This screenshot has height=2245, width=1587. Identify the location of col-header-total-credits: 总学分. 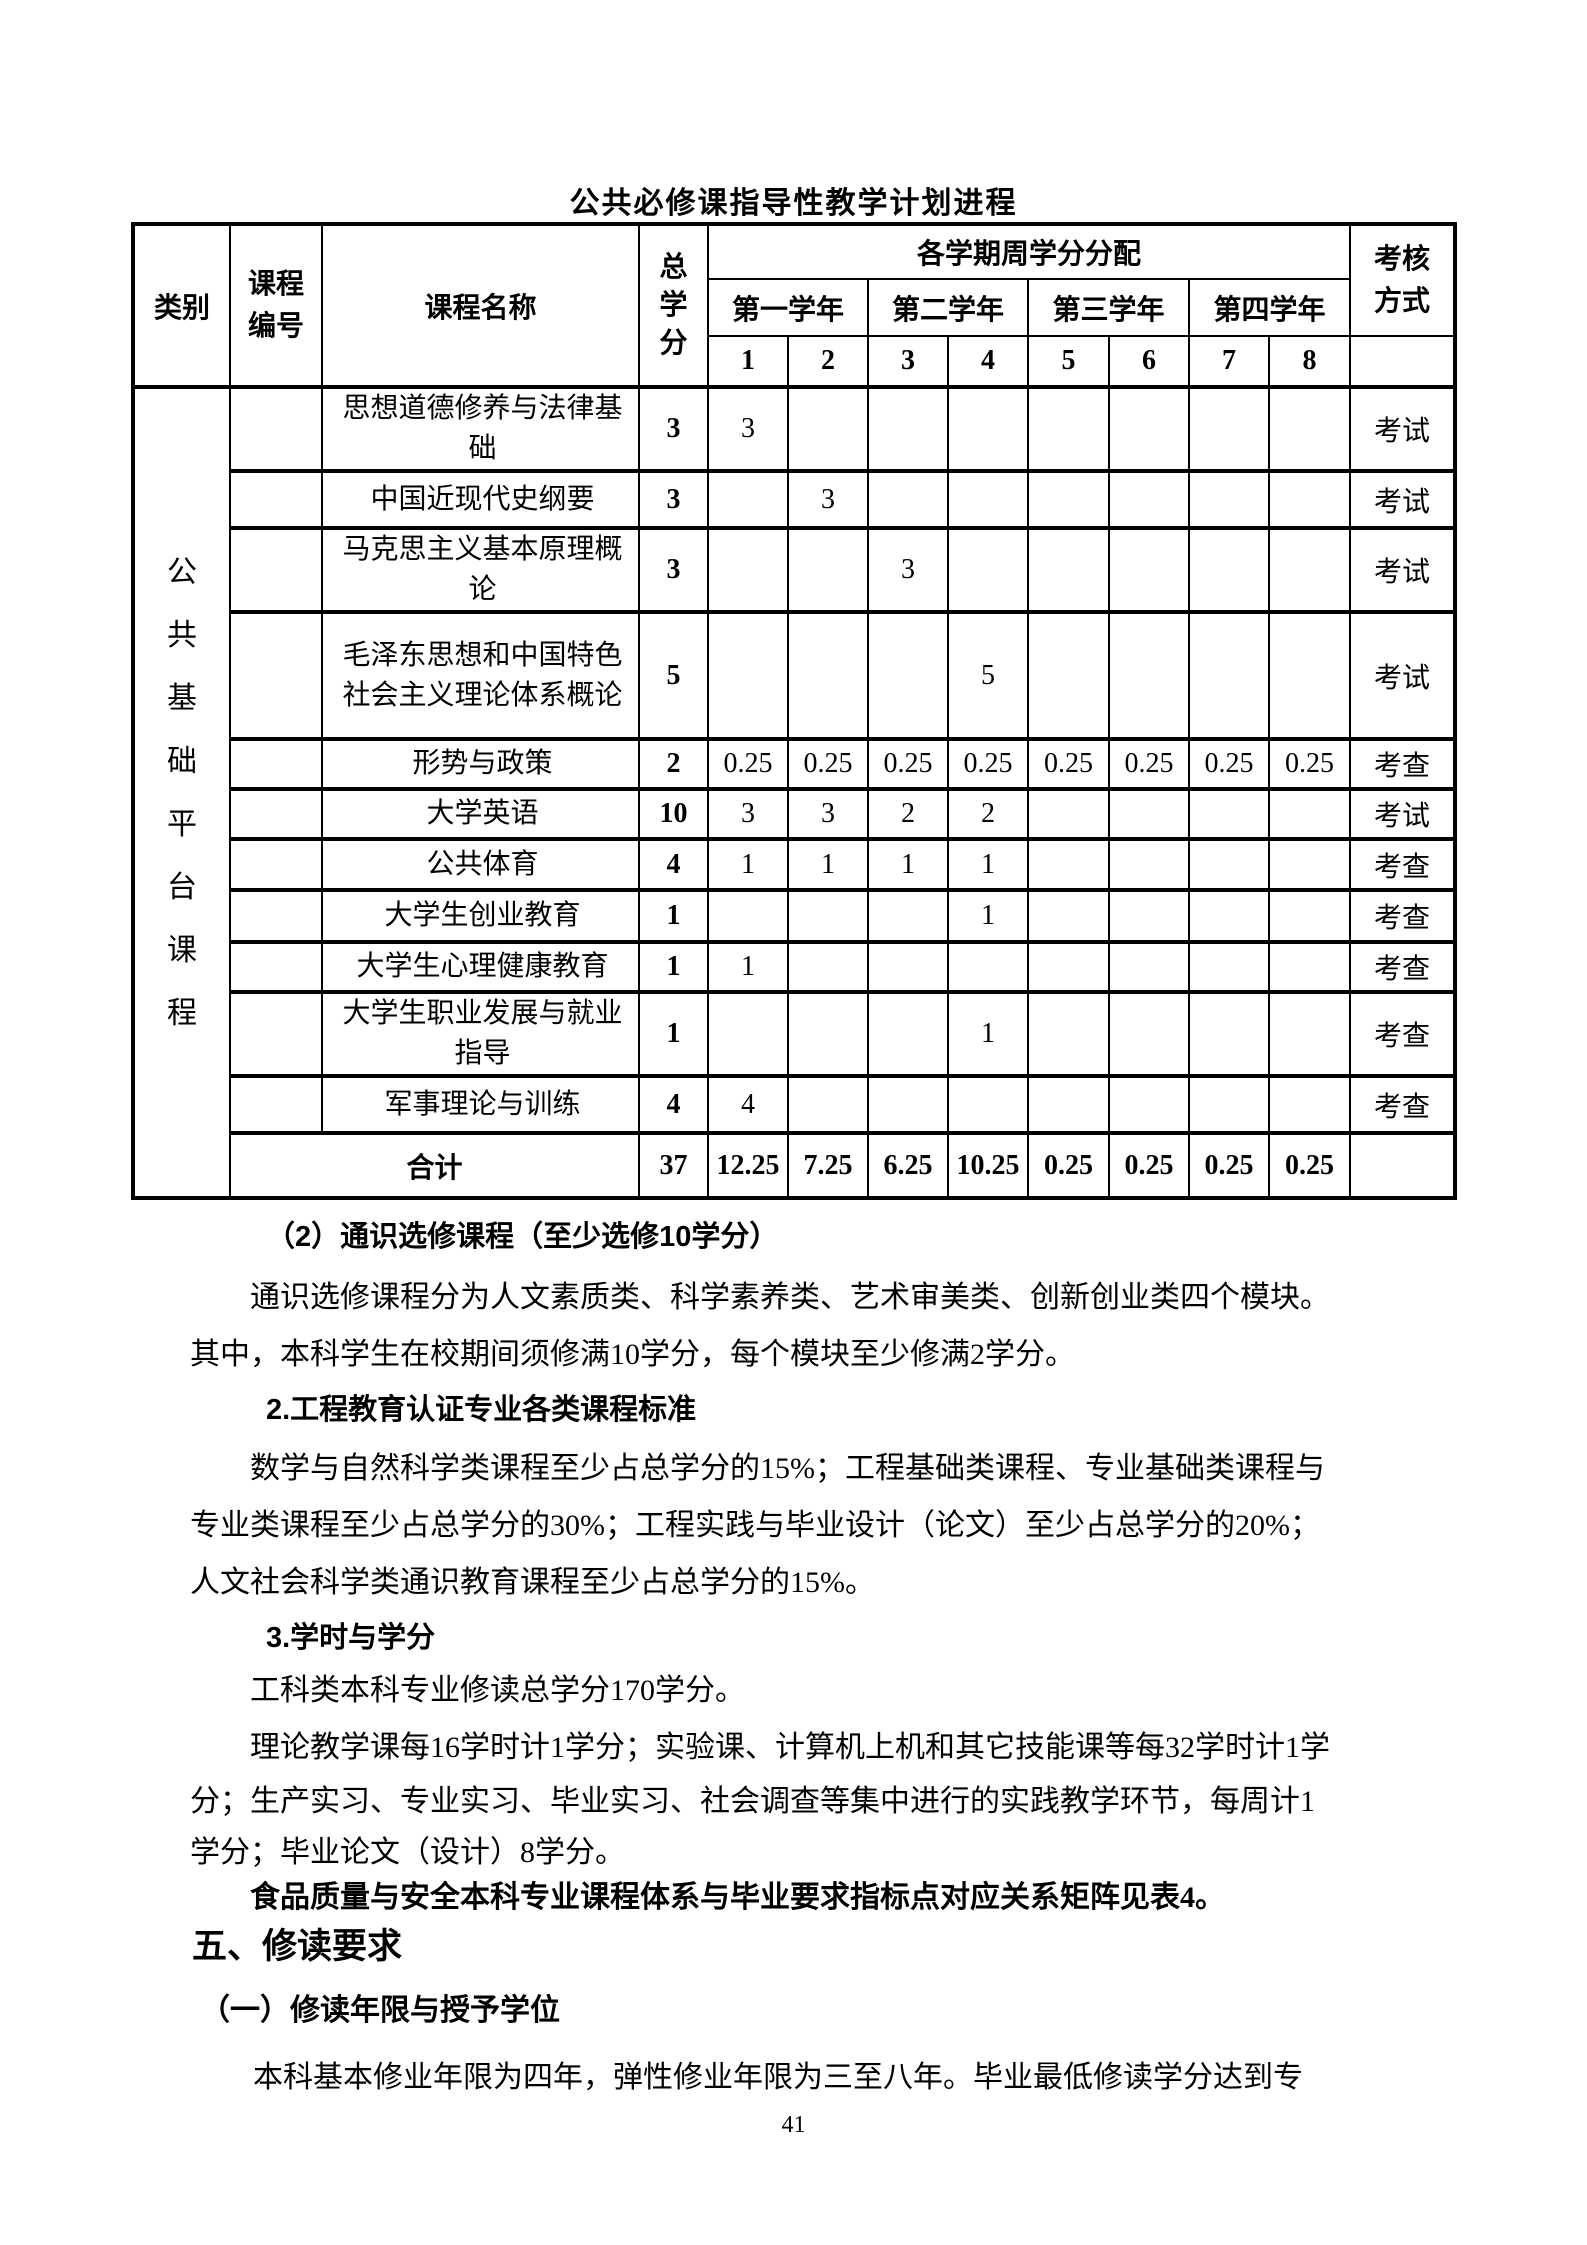
(673, 305).